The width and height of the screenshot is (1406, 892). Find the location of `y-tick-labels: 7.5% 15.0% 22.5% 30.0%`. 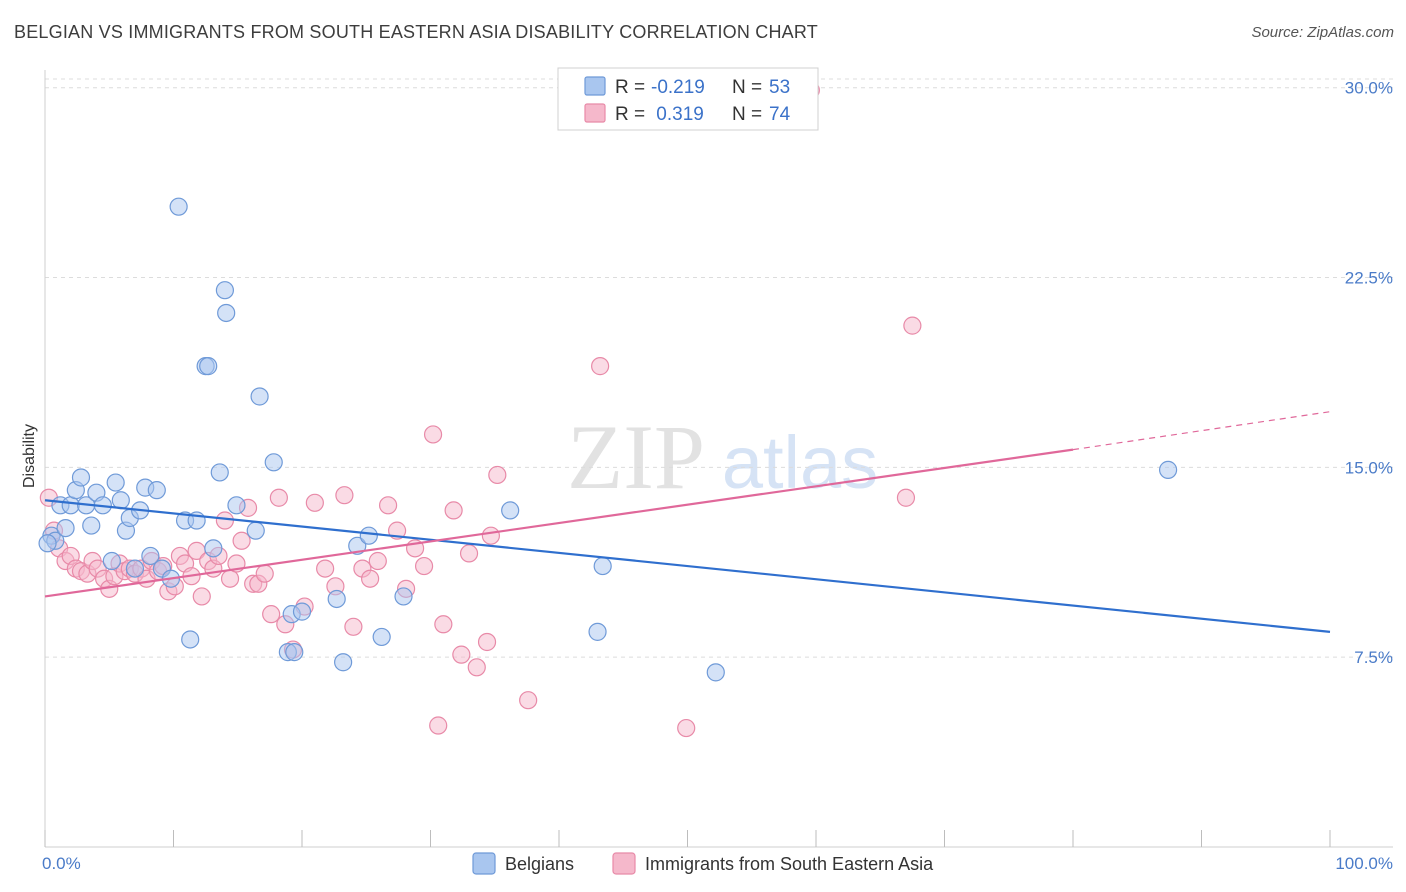

y-tick-labels: 7.5% 15.0% 22.5% 30.0% is located at coordinates (1369, 373).